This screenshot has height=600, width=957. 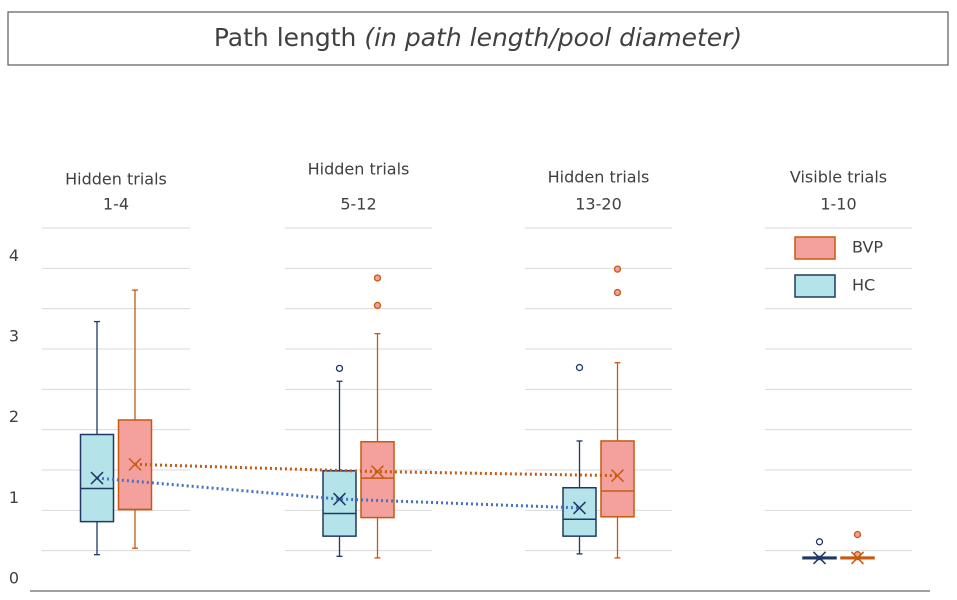 What do you see at coordinates (116, 204) in the screenshot?
I see `category-label: 1-4` at bounding box center [116, 204].